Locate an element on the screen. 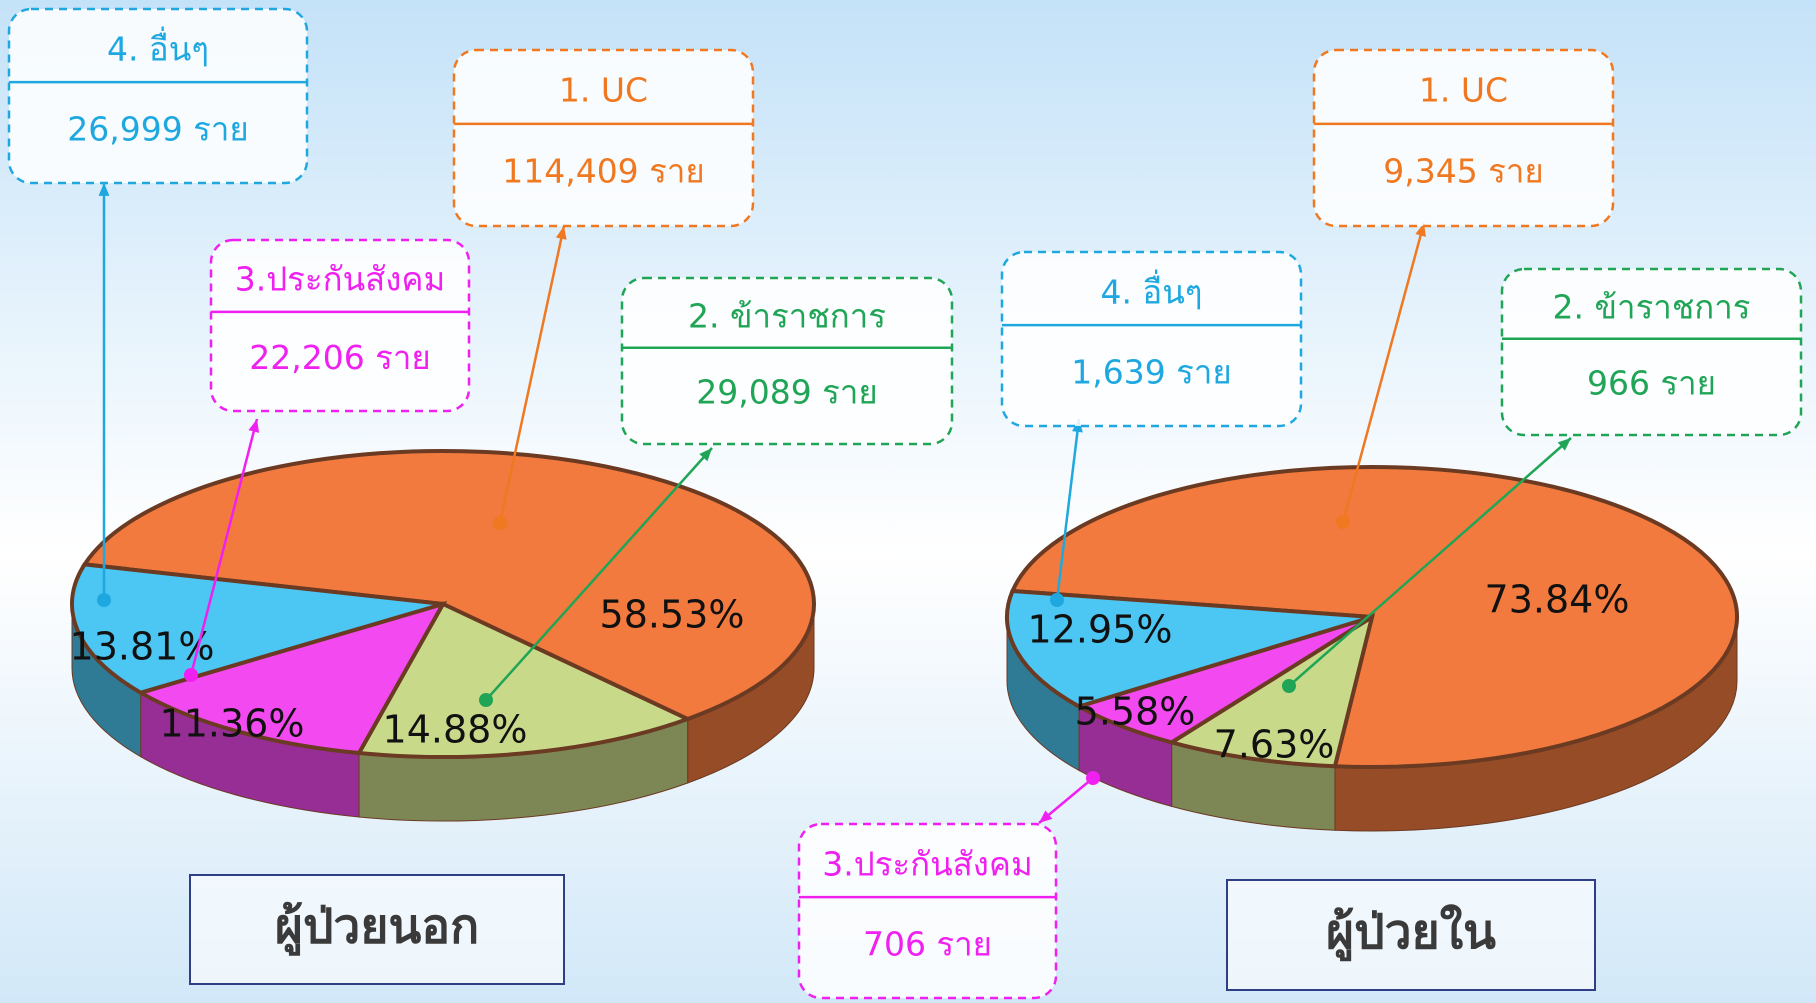 This screenshot has width=1816, height=1003. callout-count: 26,999 ราย is located at coordinates (158, 128).